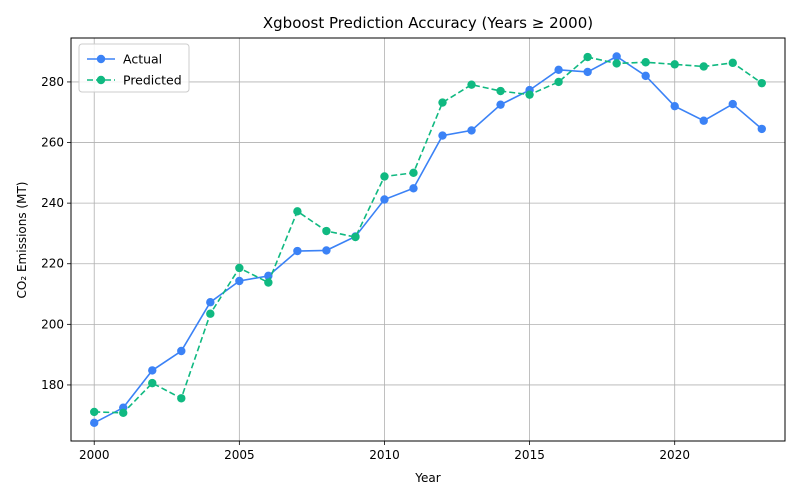  What do you see at coordinates (52, 264) in the screenshot?
I see `y-tick-label: 220` at bounding box center [52, 264].